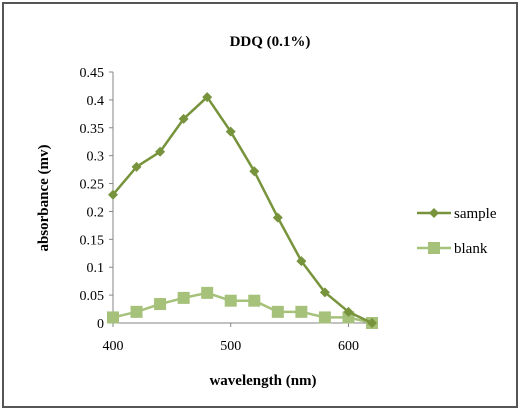  I want to click on y-tick-label: 0.3, so click(96, 157).